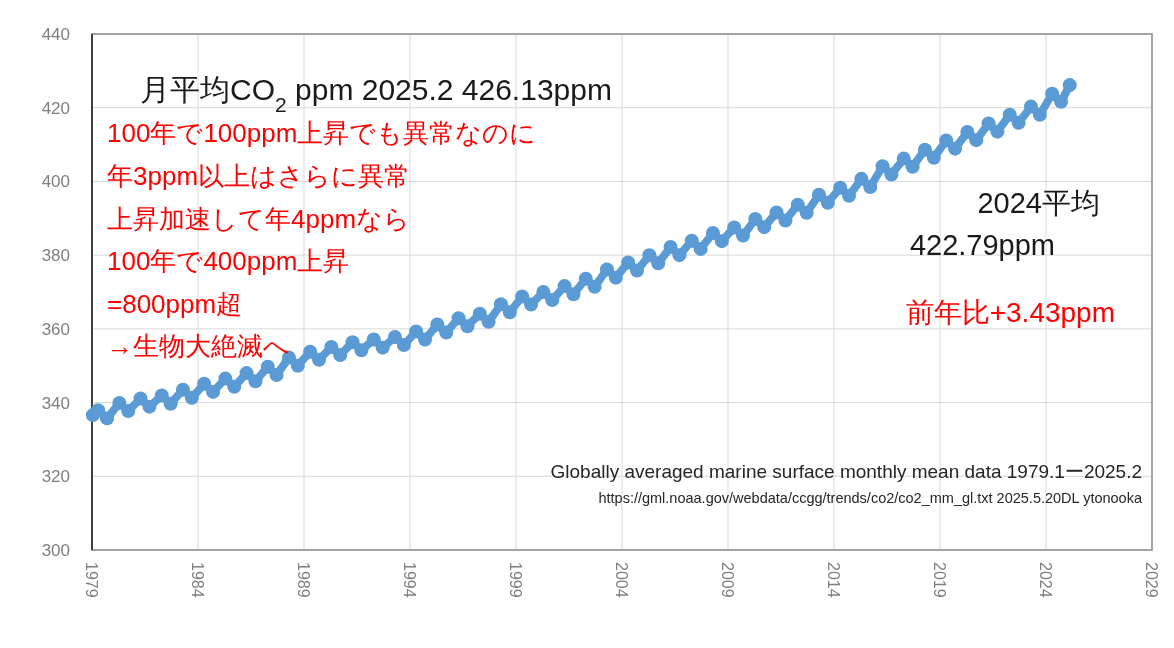 The image size is (1174, 648). I want to click on x-tick-label: 2014, so click(834, 580).